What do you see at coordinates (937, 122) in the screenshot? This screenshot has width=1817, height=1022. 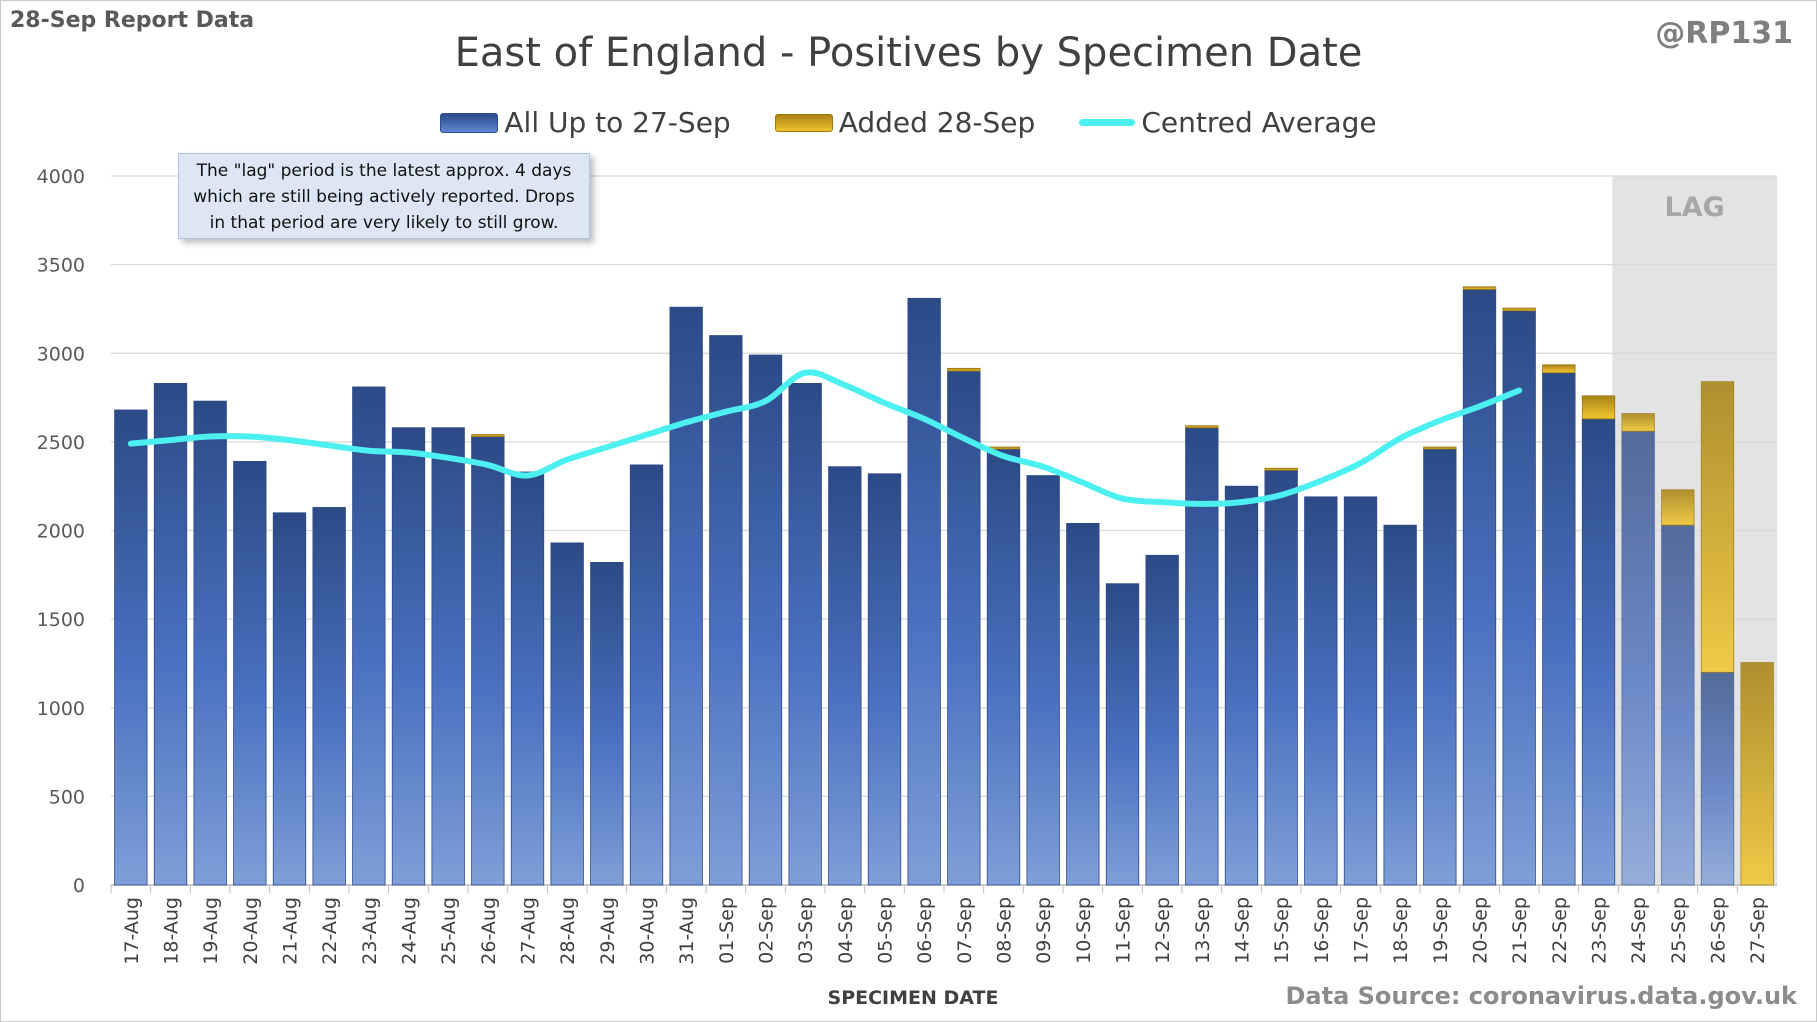 I see `legend-label-added: Added 28-Sep` at bounding box center [937, 122].